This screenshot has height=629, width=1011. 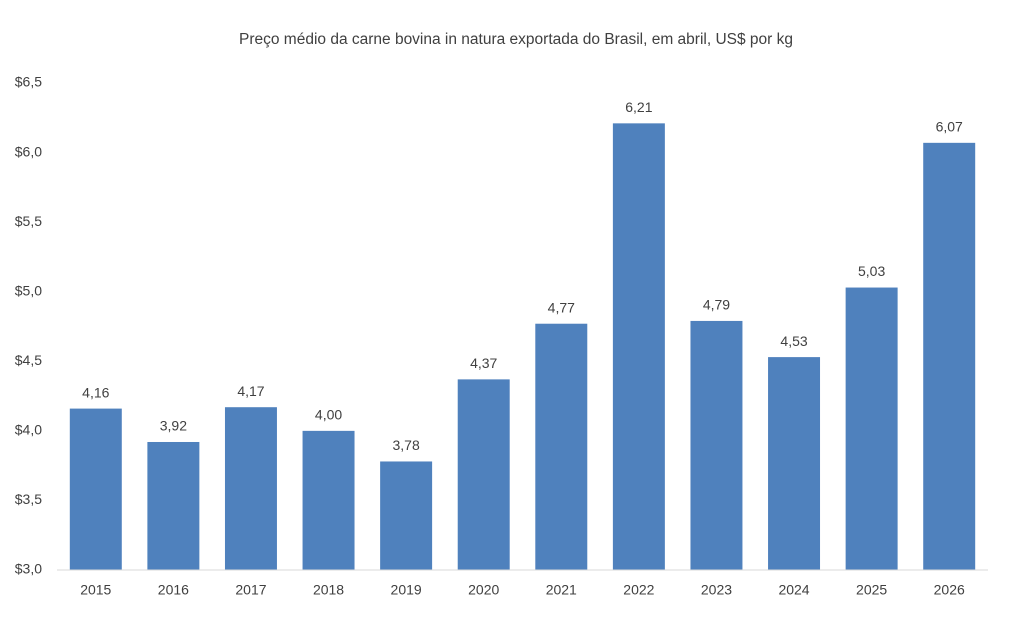 What do you see at coordinates (28, 290) in the screenshot?
I see `y-tick-label: $5,0` at bounding box center [28, 290].